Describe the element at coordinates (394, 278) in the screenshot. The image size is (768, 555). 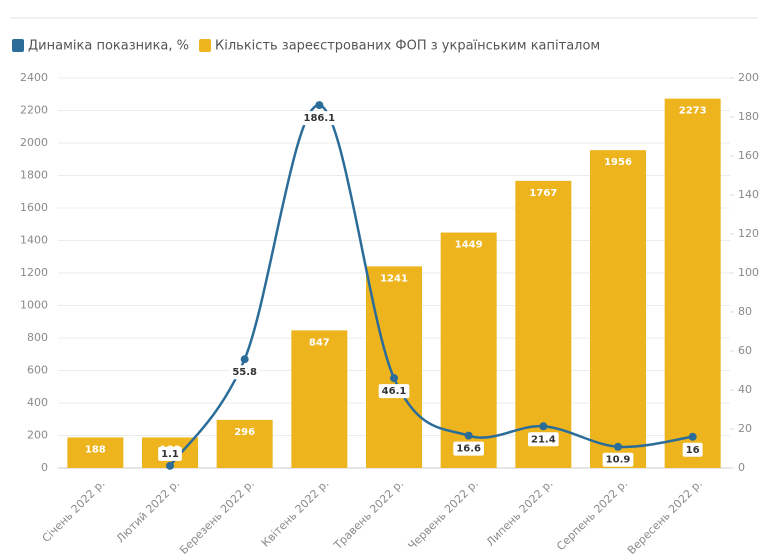
I see `bar-label: 1241` at that location.